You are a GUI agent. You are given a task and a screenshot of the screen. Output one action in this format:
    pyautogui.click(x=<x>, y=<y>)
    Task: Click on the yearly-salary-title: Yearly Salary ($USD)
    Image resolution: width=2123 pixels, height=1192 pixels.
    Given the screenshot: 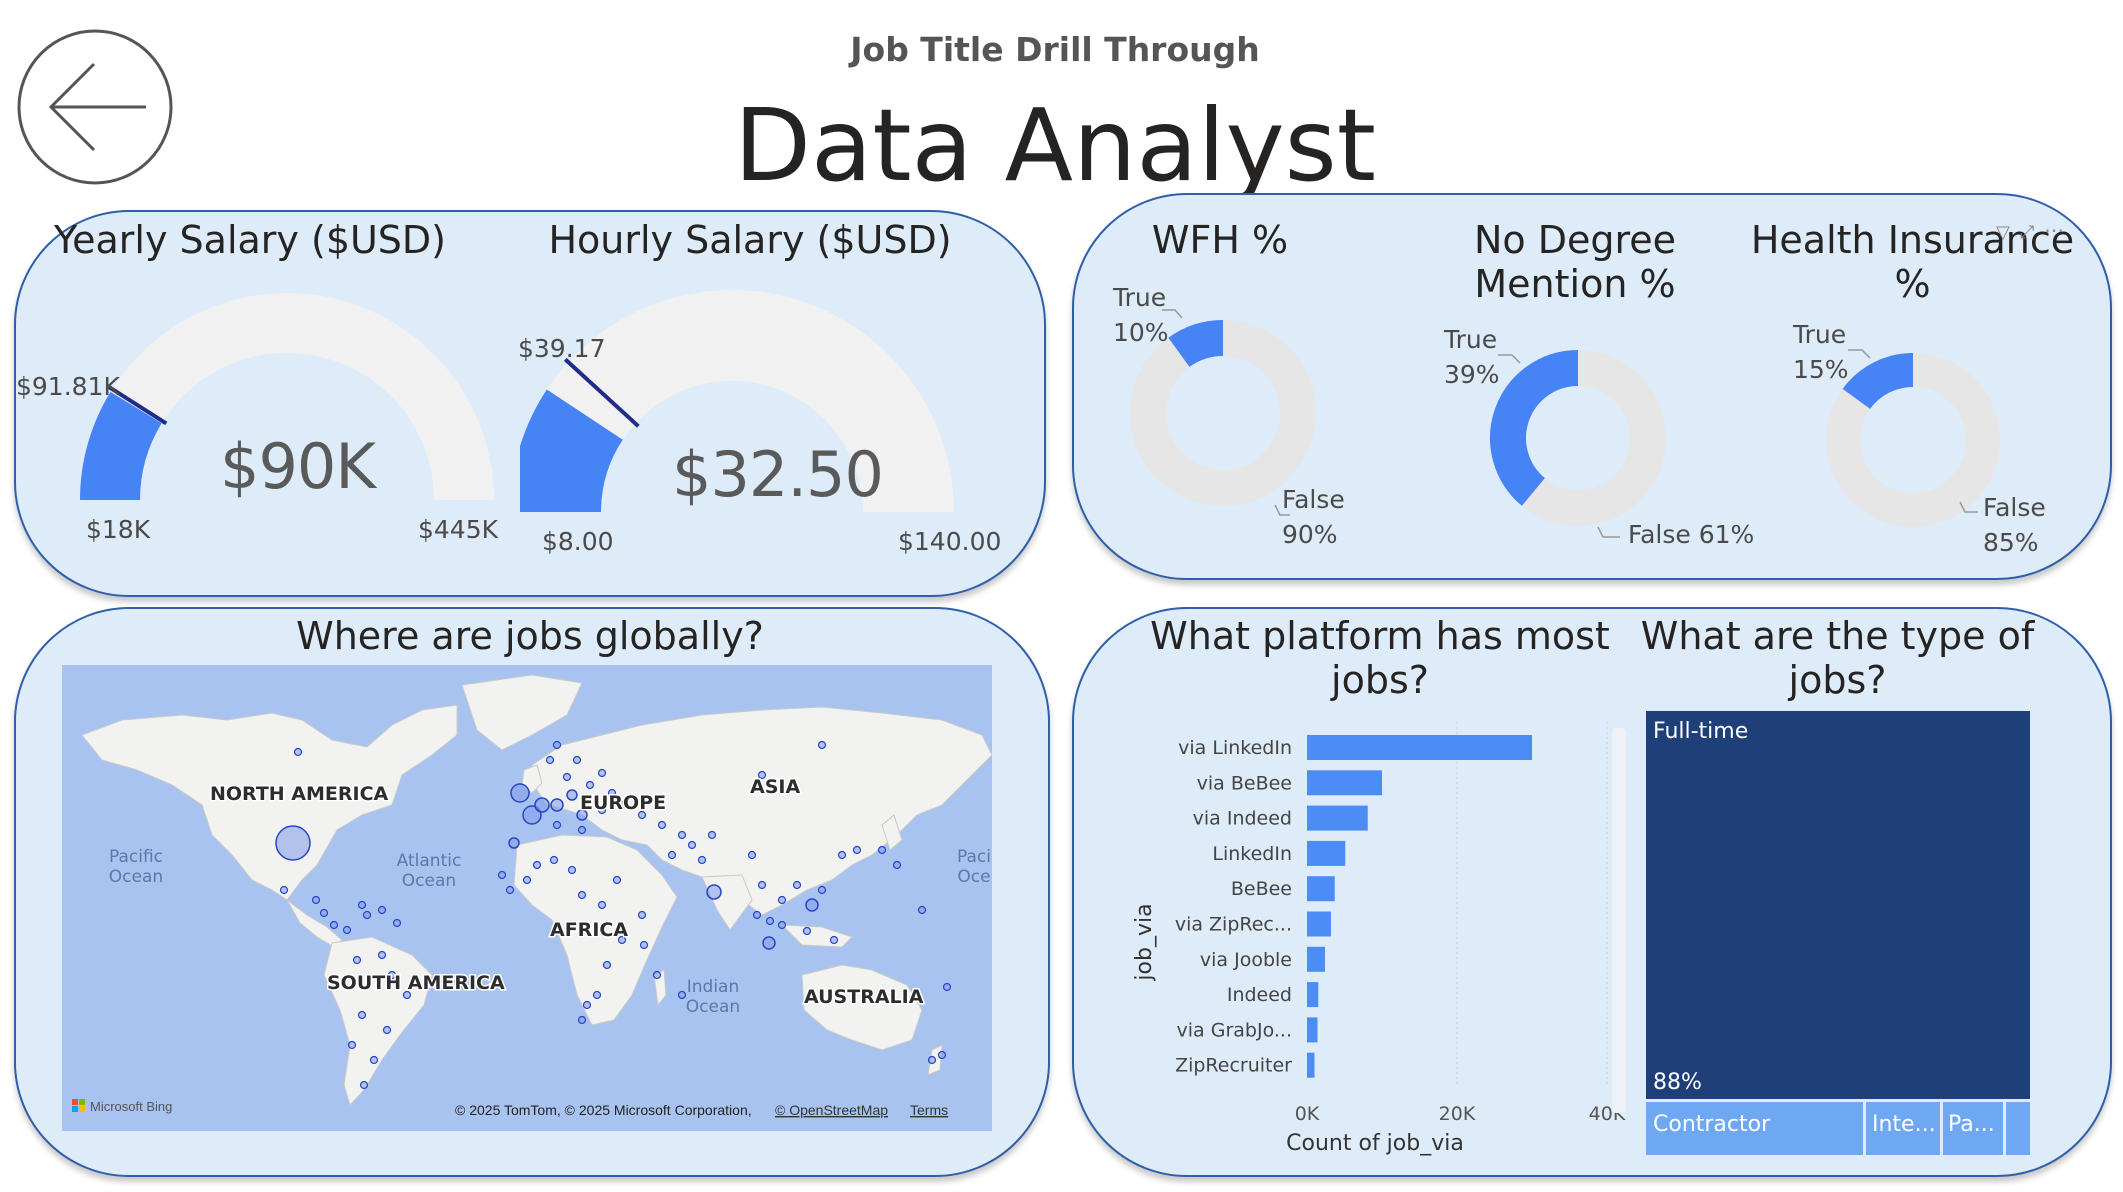 What is the action you would take?
    pyautogui.click(x=250, y=240)
    